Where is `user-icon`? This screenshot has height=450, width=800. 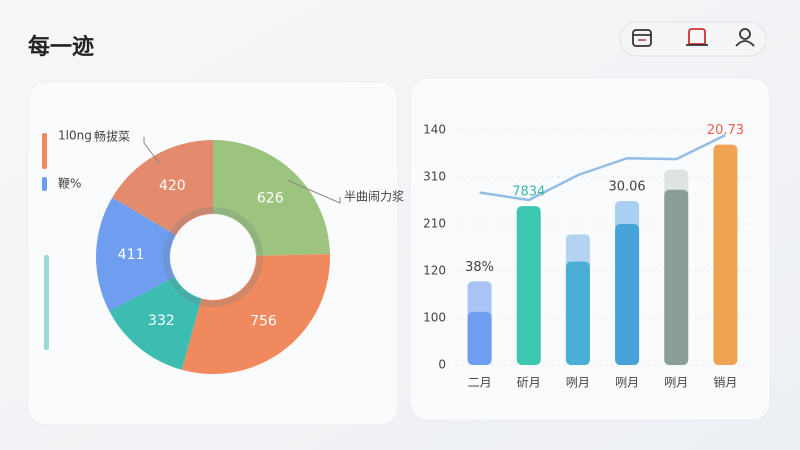
user-icon is located at coordinates (745, 37).